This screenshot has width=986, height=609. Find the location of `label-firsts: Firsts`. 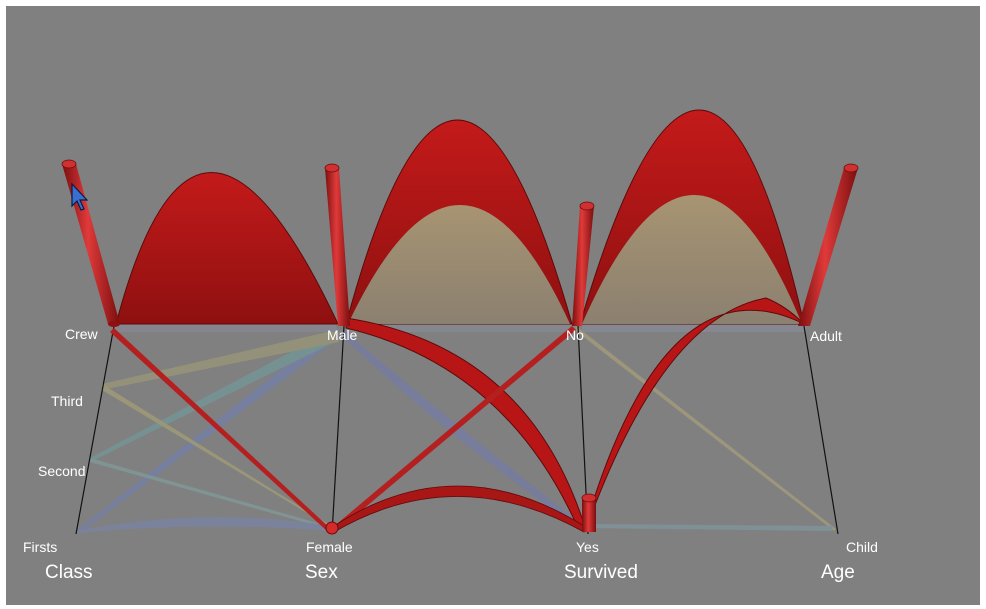

label-firsts: Firsts is located at coordinates (40, 547).